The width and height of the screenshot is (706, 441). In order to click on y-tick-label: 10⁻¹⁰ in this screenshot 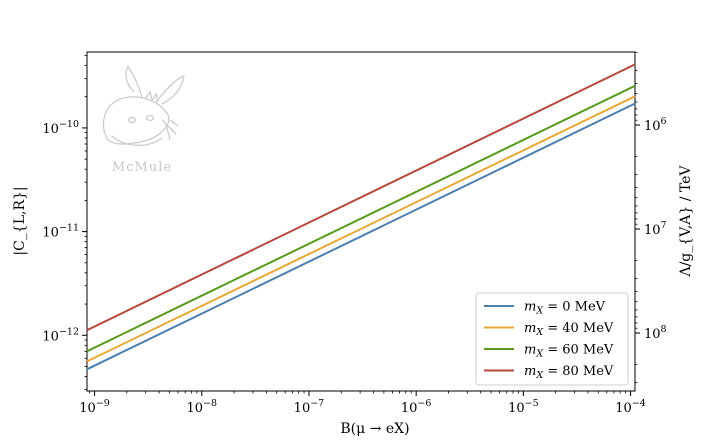, I will do `click(60, 128)`.